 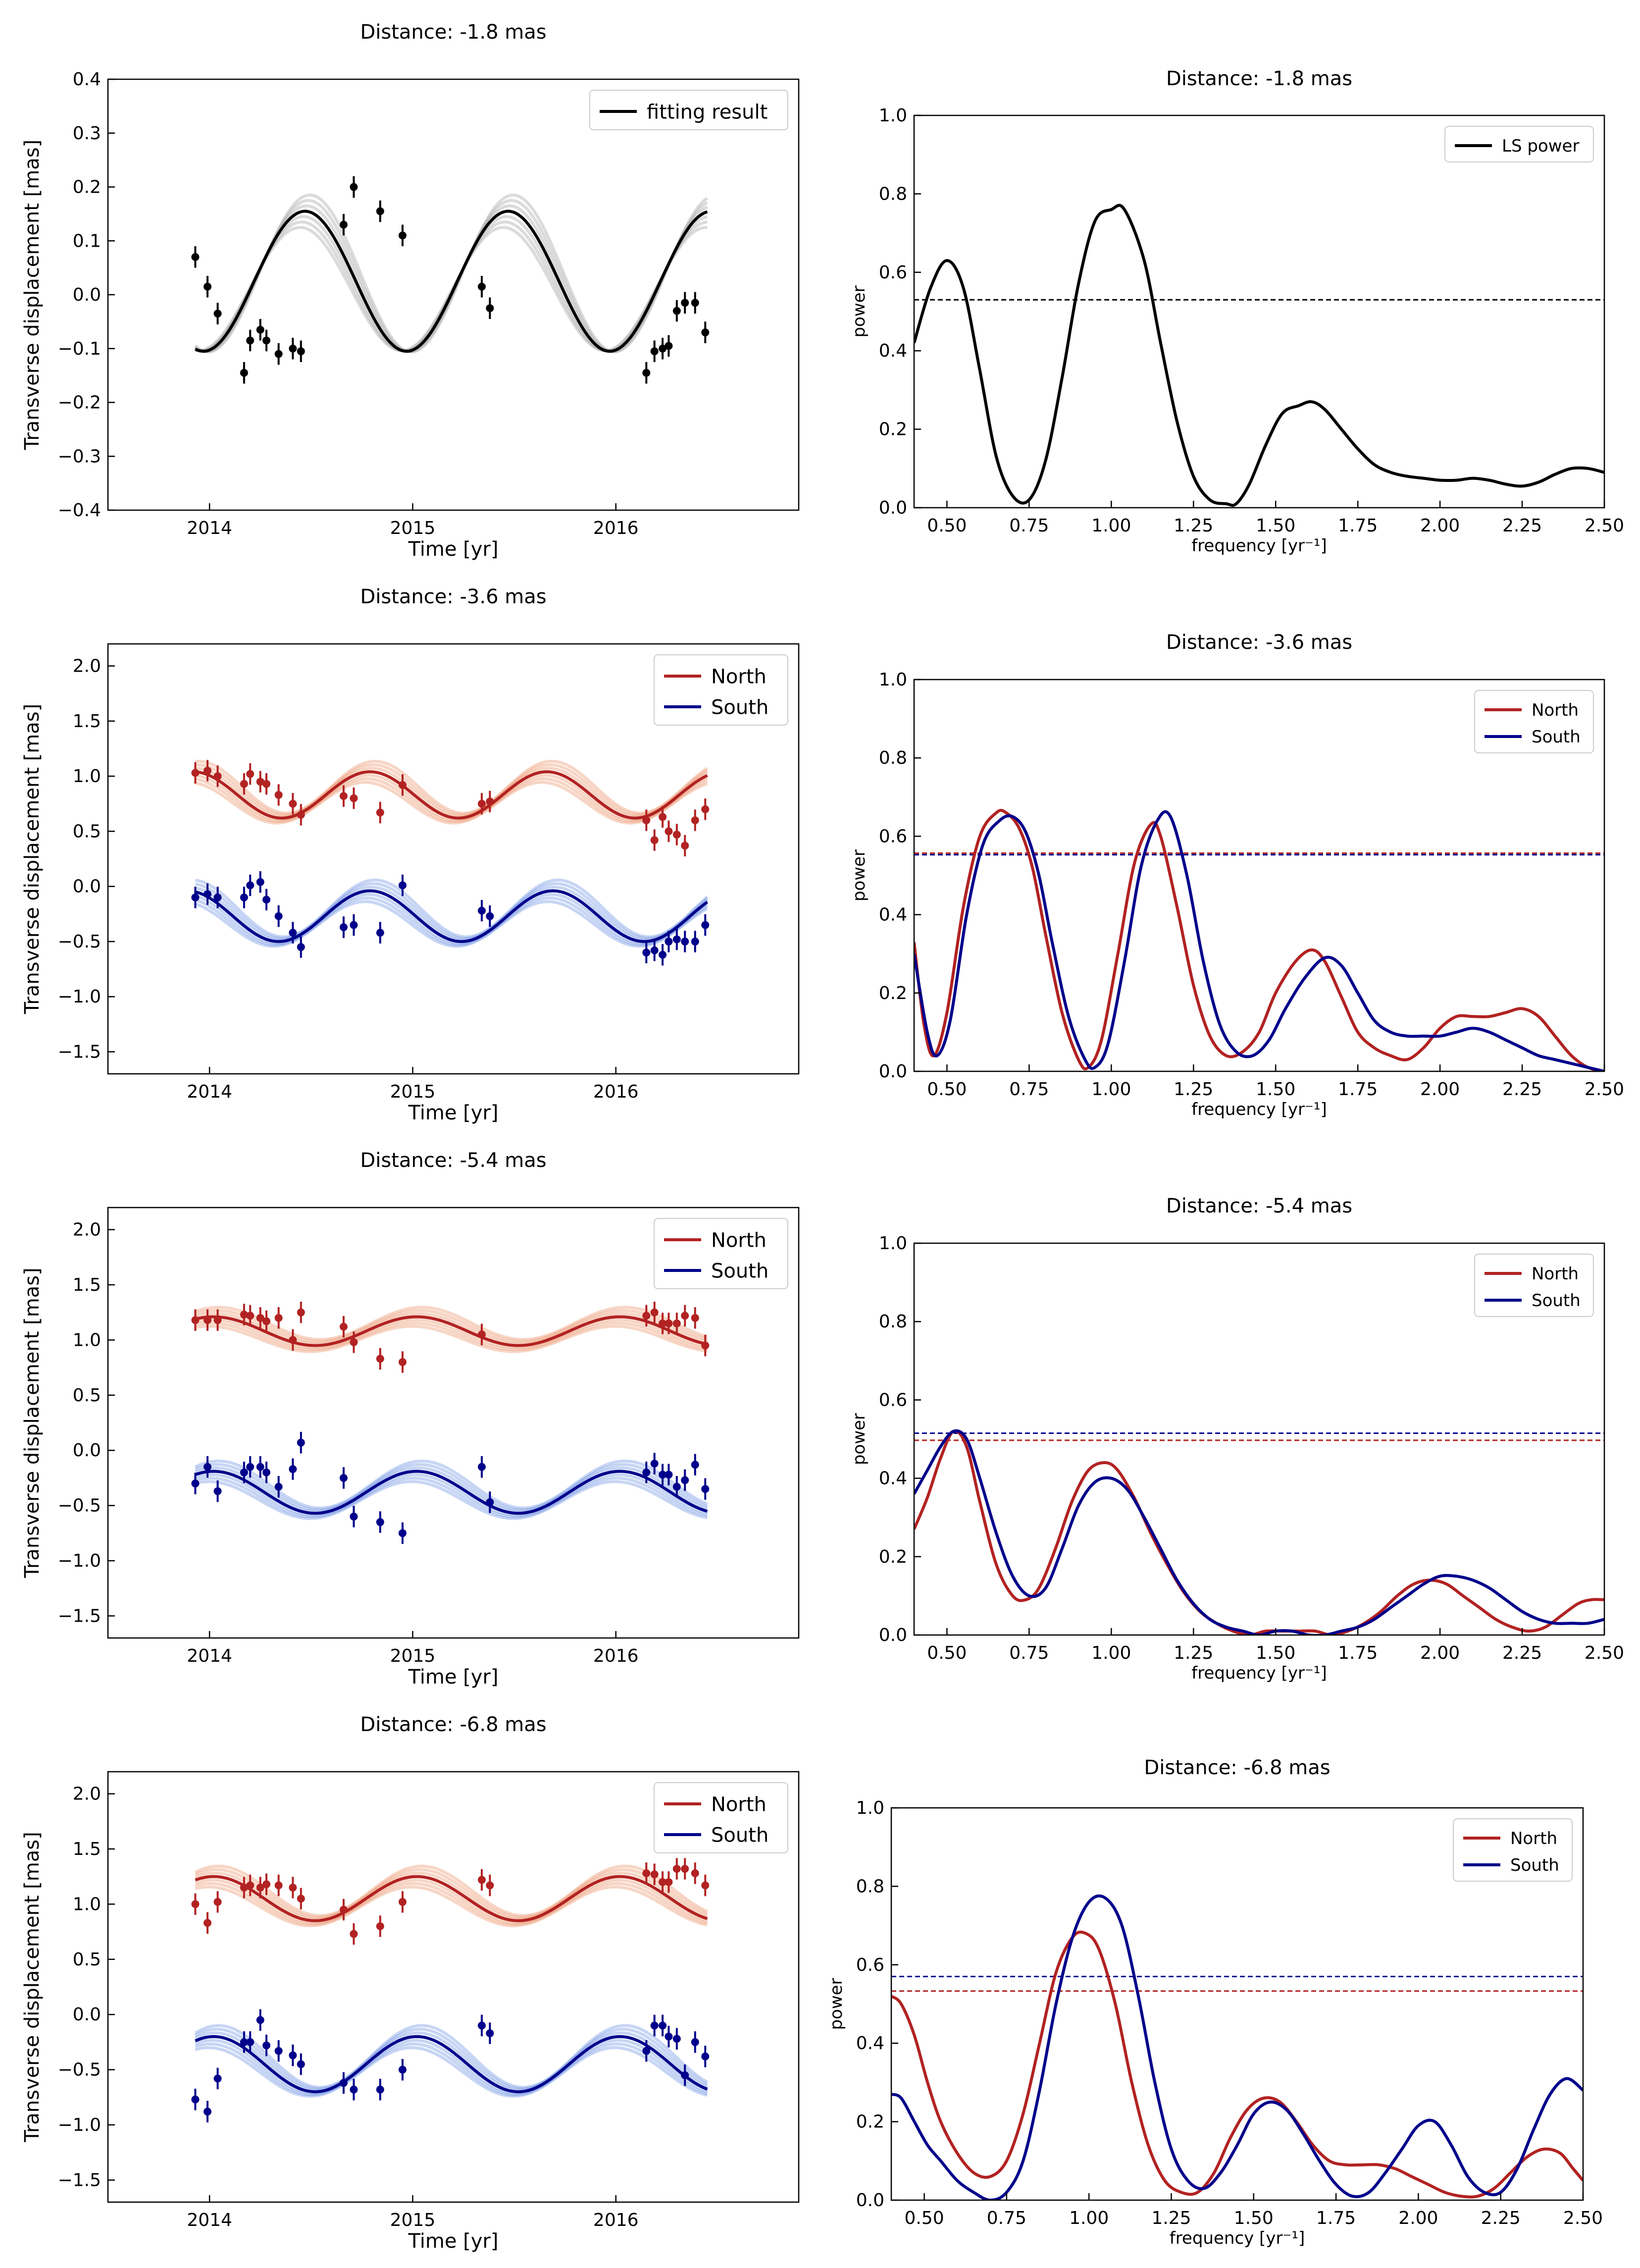 I want to click on x-tick-label: 1.75, so click(x=1358, y=1089).